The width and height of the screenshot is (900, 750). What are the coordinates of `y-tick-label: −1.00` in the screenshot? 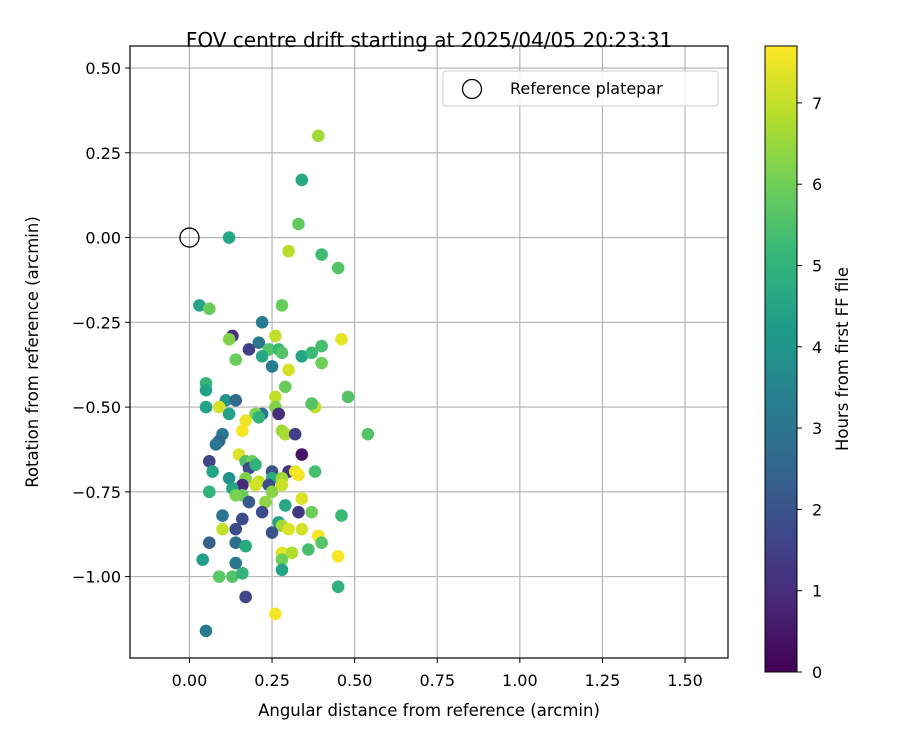 It's located at (96, 577).